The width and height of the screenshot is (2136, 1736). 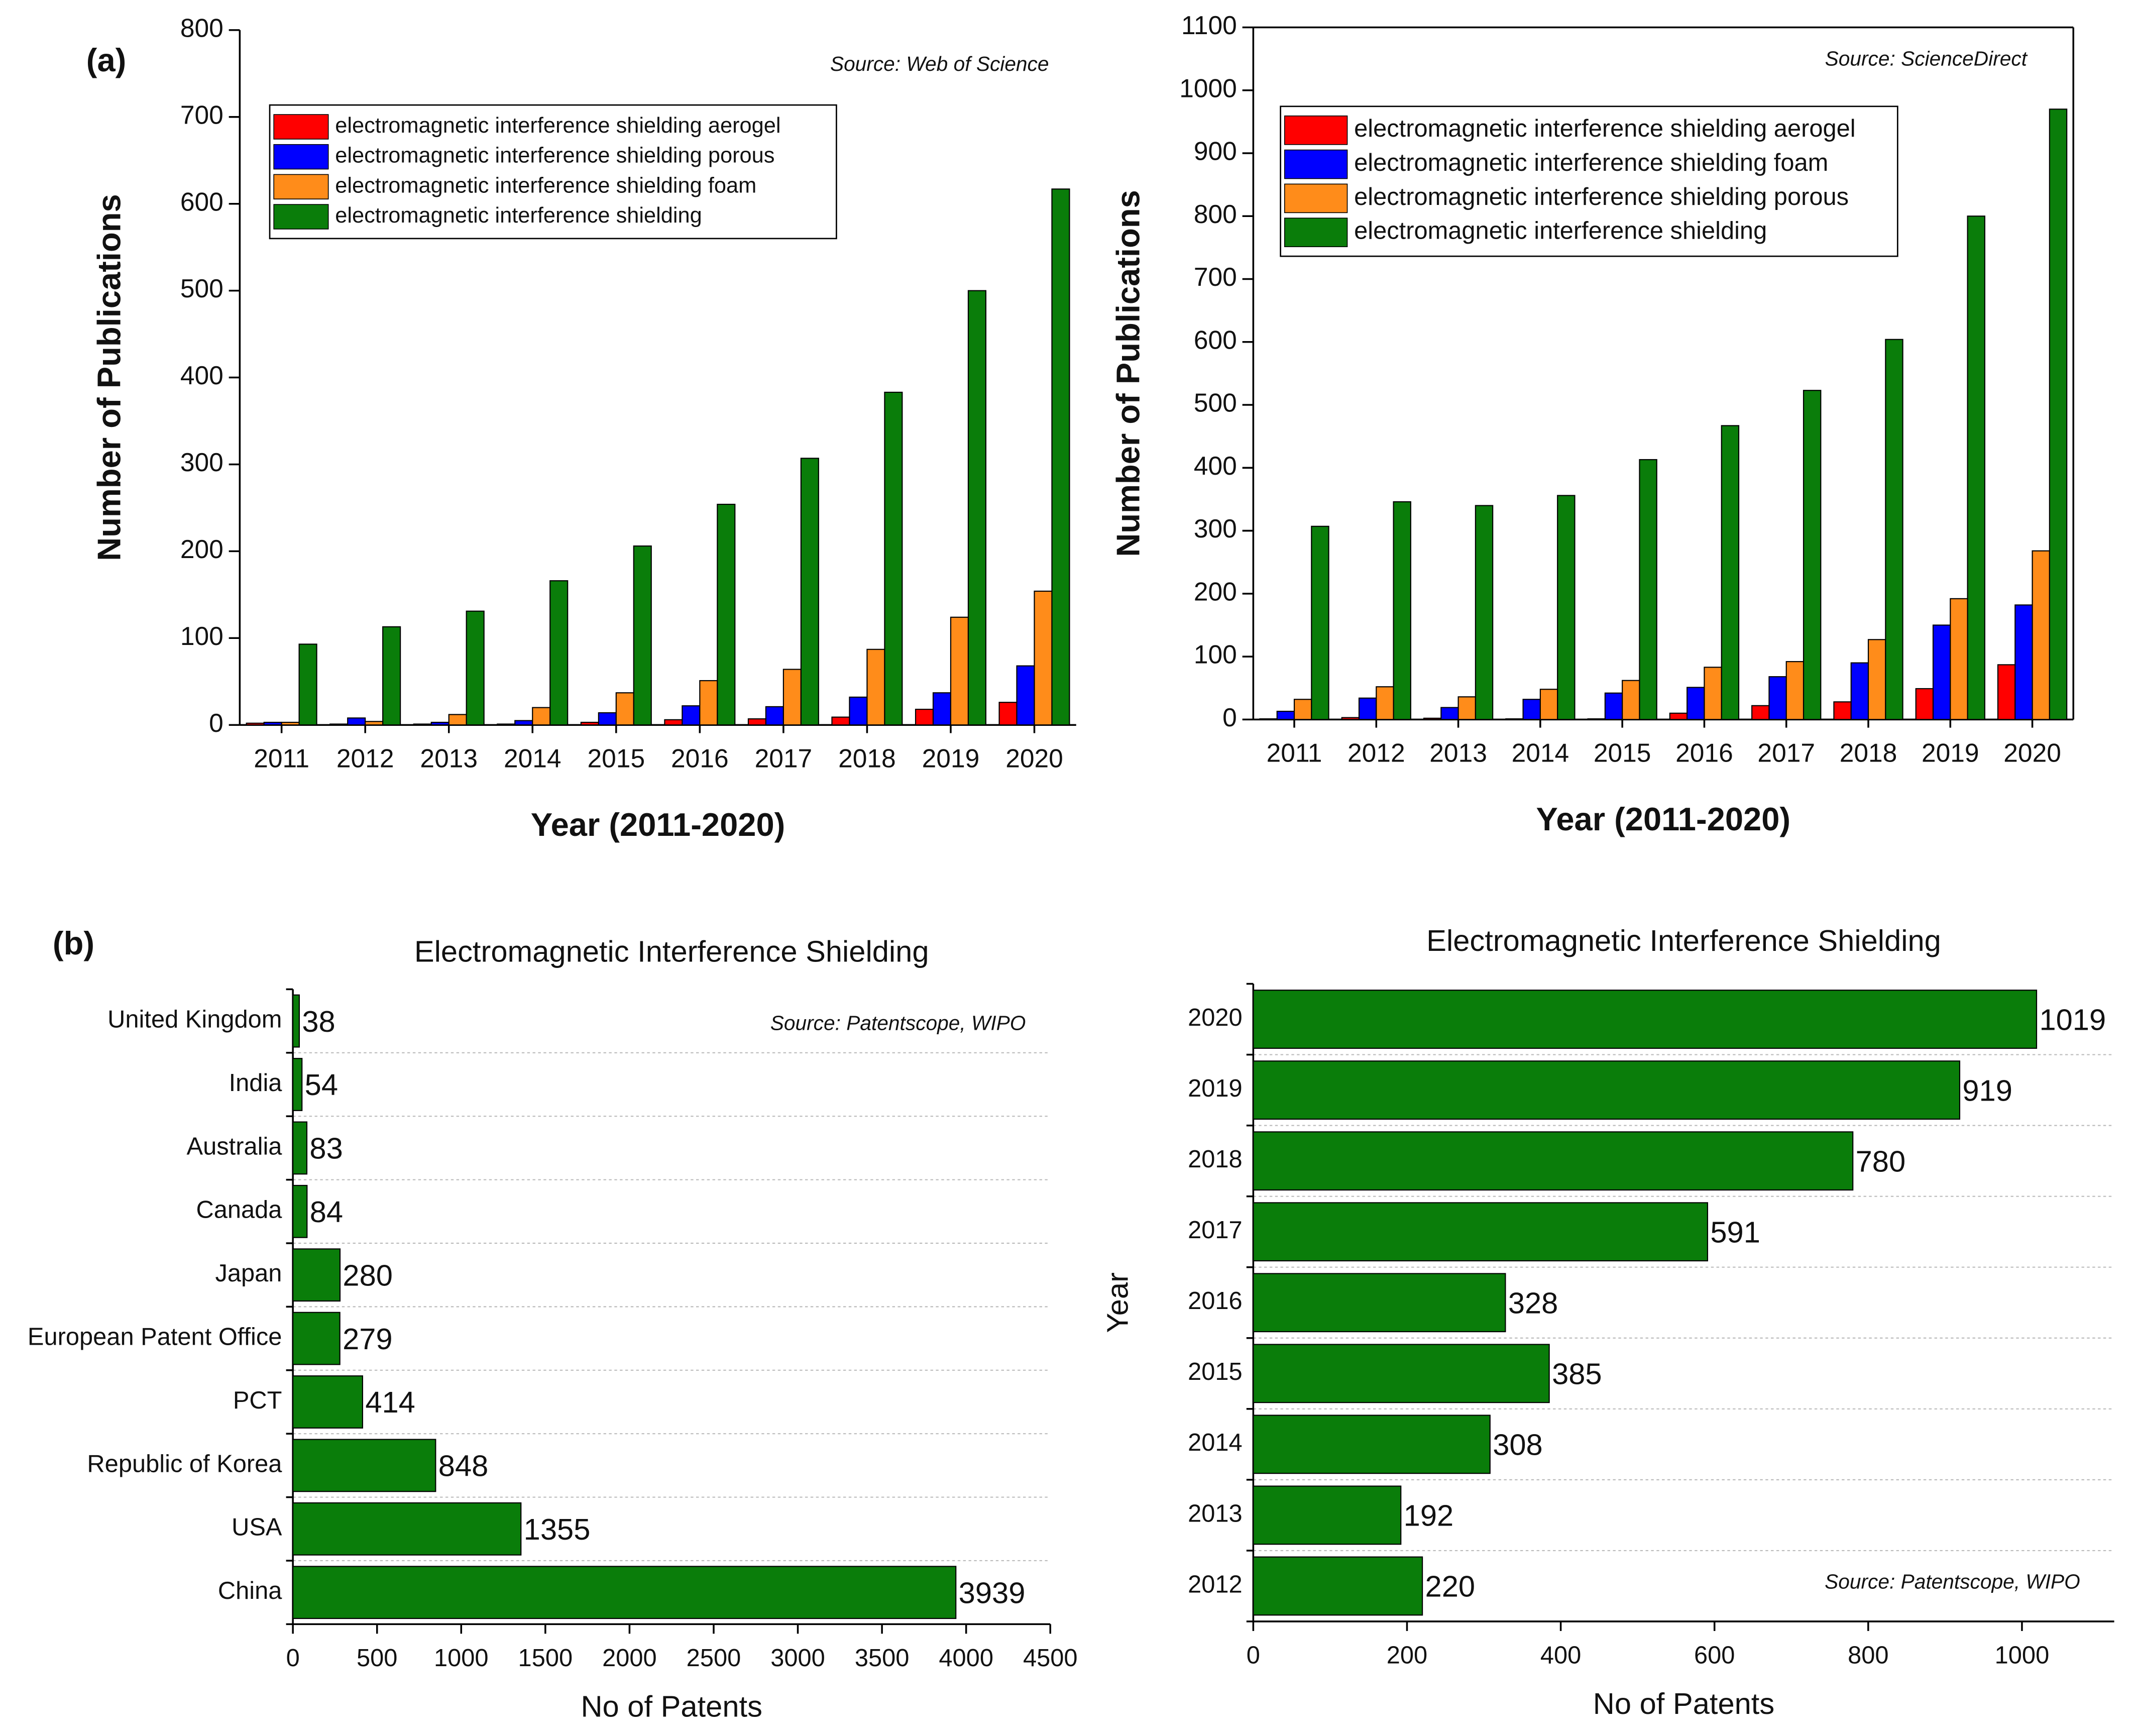 What do you see at coordinates (1429, 1516) in the screenshot?
I see `data-label: 192` at bounding box center [1429, 1516].